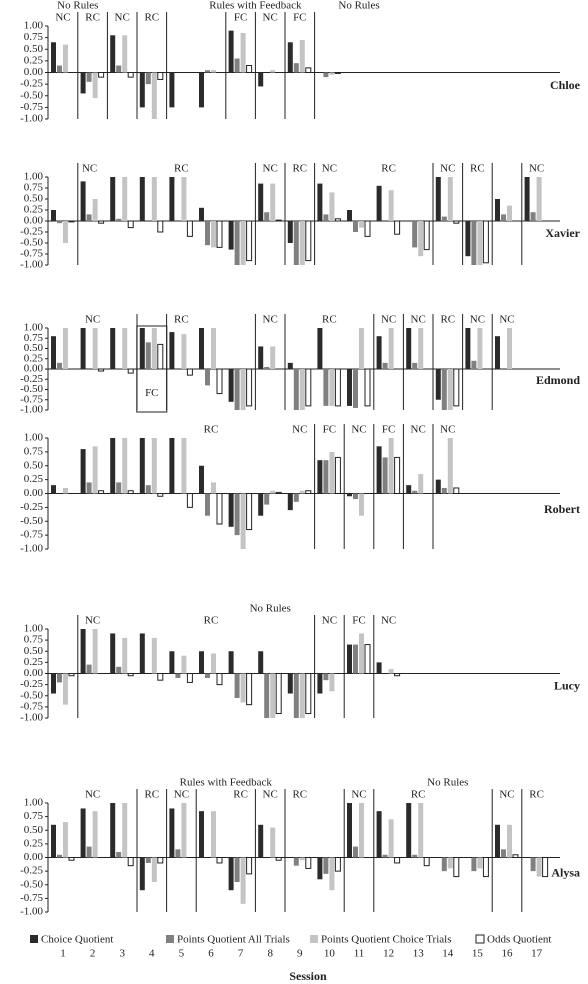 The width and height of the screenshot is (588, 984). What do you see at coordinates (31, 871) in the screenshot?
I see `y-tick-label: -0.25` at bounding box center [31, 871].